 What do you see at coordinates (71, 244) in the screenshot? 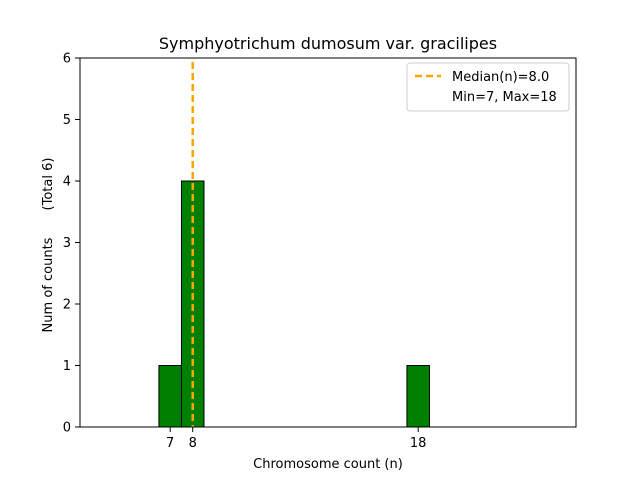
I see `y-axis-ticks: 0 1 2 3 4 5 6` at bounding box center [71, 244].